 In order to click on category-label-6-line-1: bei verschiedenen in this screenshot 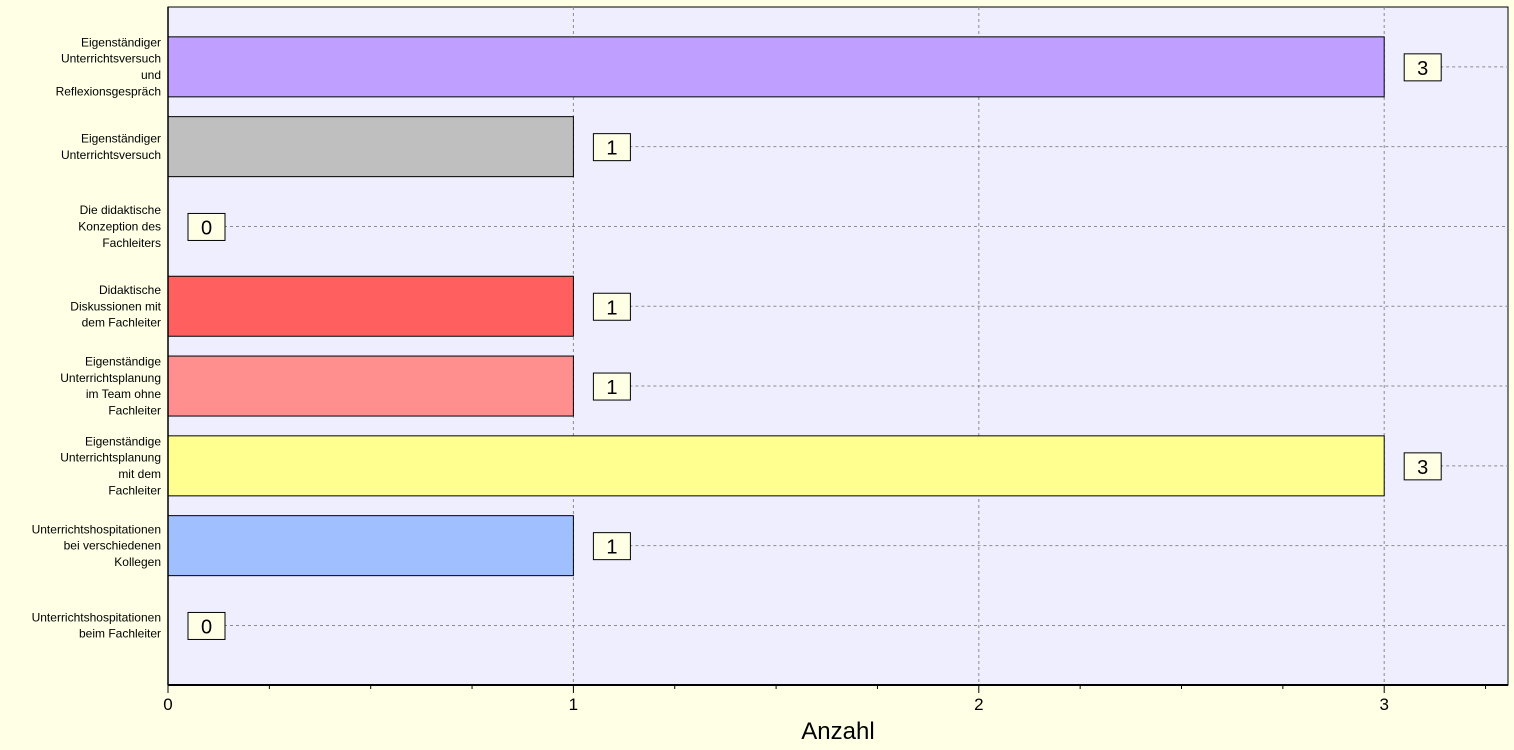, I will do `click(112, 546)`.